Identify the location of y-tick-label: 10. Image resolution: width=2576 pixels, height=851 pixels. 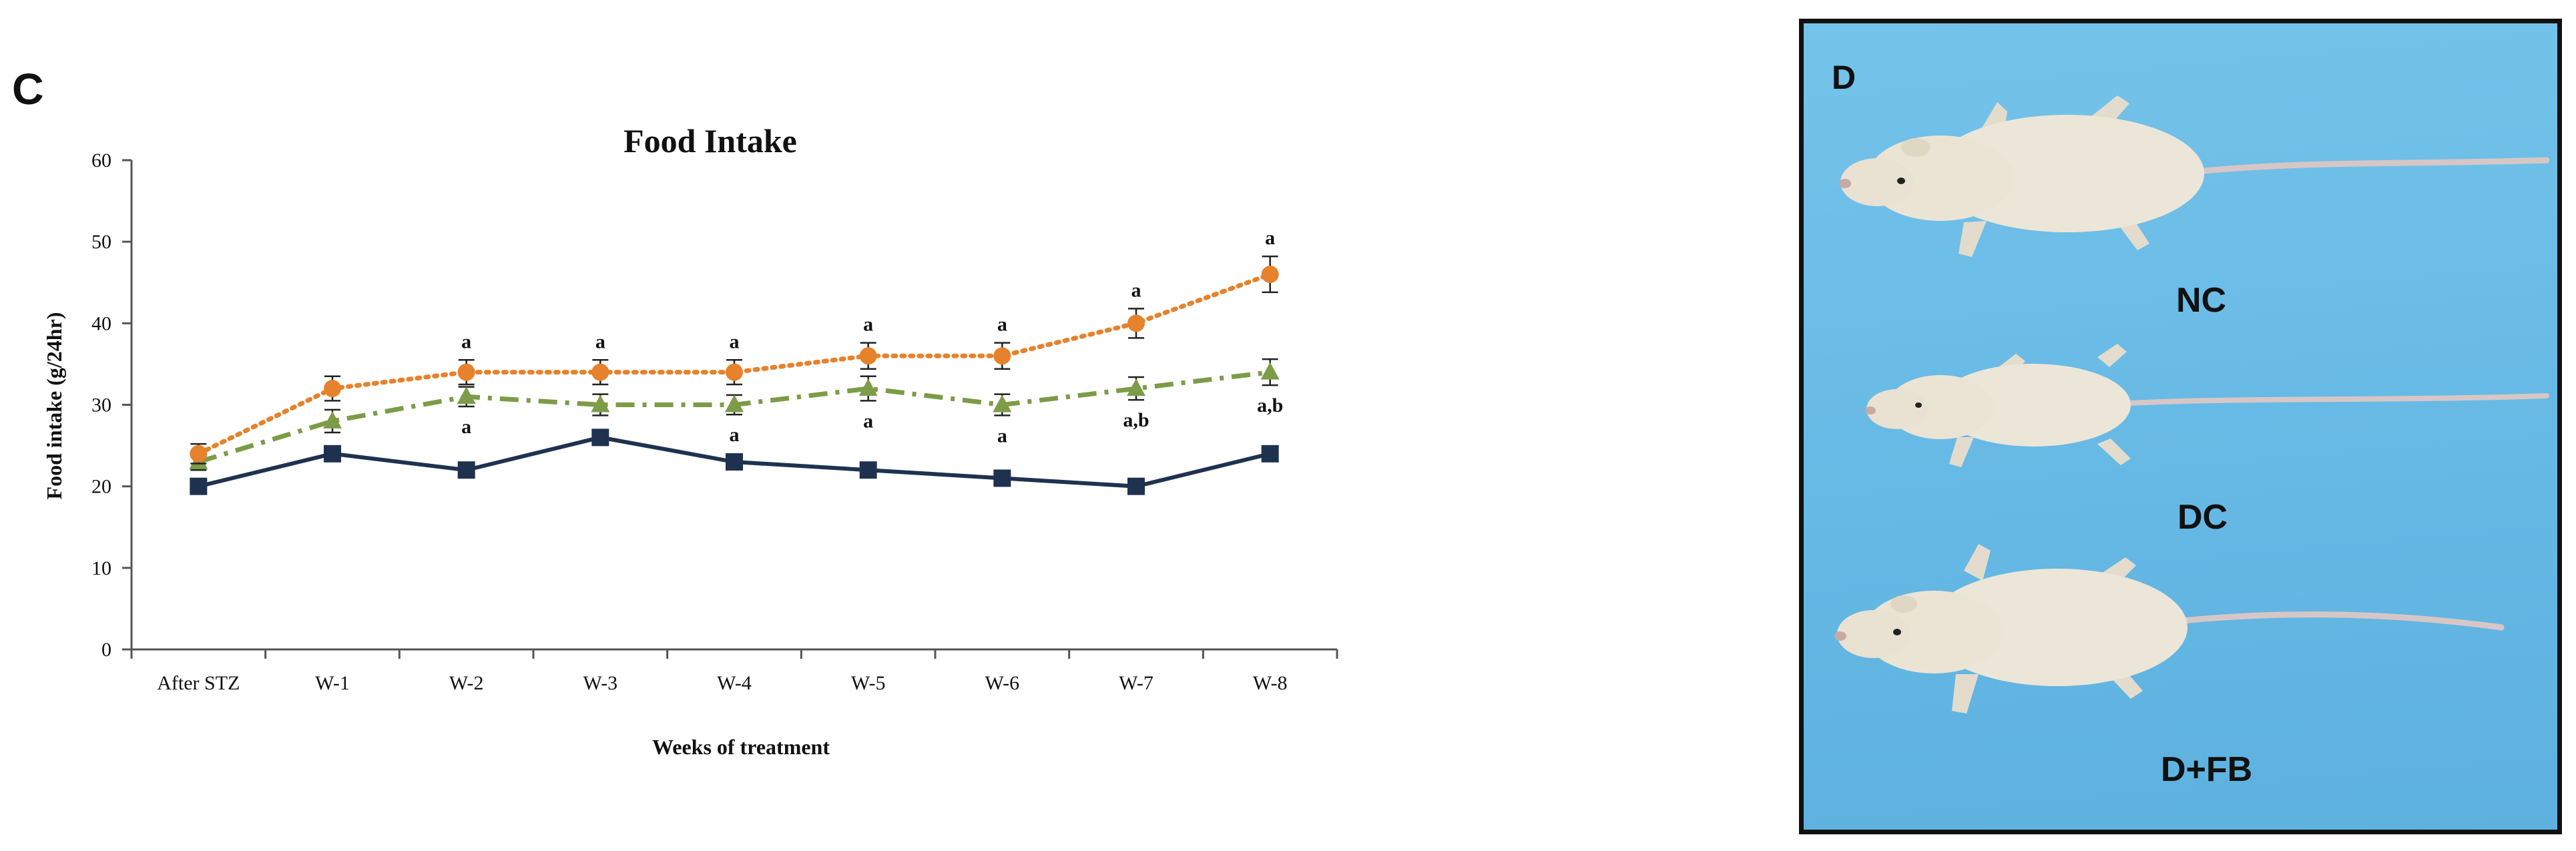
(101, 568).